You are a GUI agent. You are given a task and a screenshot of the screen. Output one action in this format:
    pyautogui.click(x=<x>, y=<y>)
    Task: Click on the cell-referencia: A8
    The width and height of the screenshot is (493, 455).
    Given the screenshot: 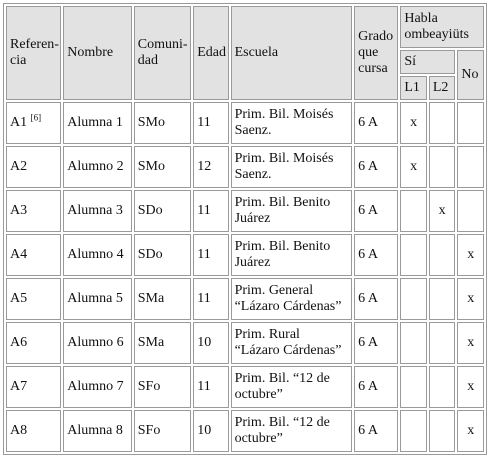 What is the action you would take?
    pyautogui.click(x=34, y=431)
    